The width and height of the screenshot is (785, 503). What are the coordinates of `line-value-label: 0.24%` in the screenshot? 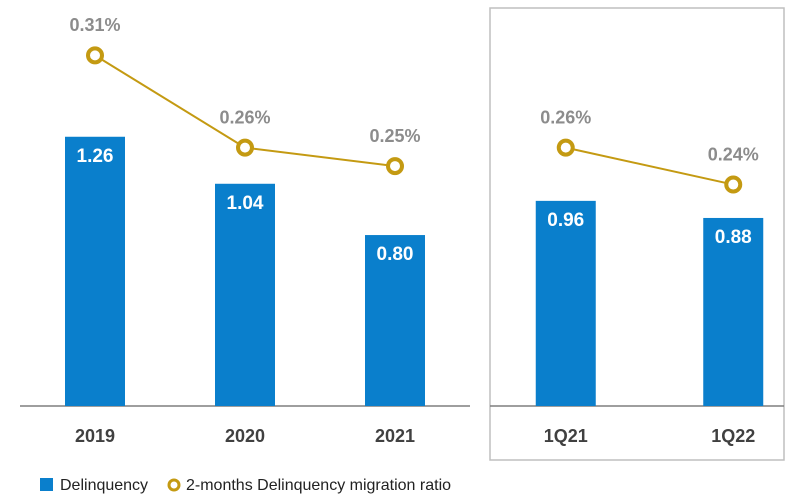 It's located at (733, 154).